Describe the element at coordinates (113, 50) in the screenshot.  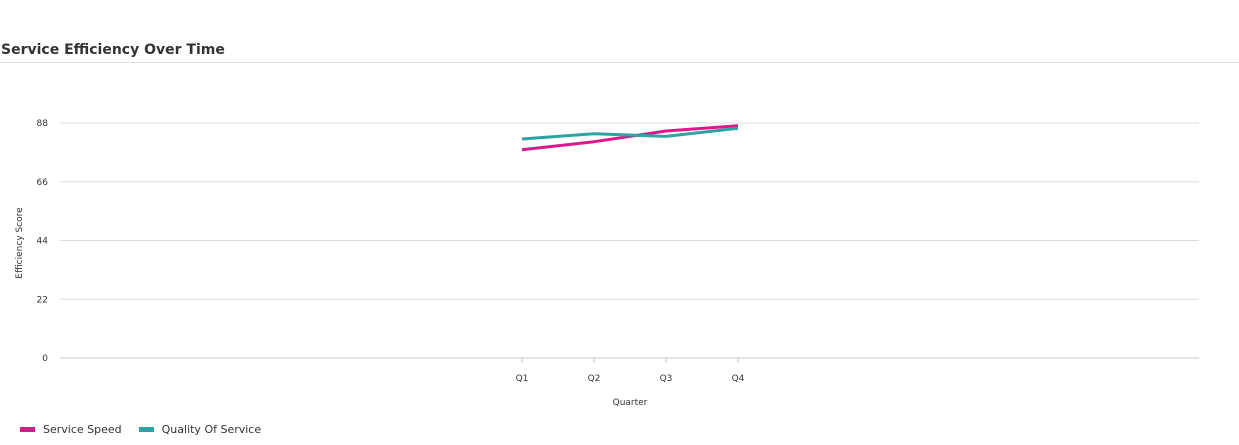
I see `chart-title: Service Efficiency Over Time` at that location.